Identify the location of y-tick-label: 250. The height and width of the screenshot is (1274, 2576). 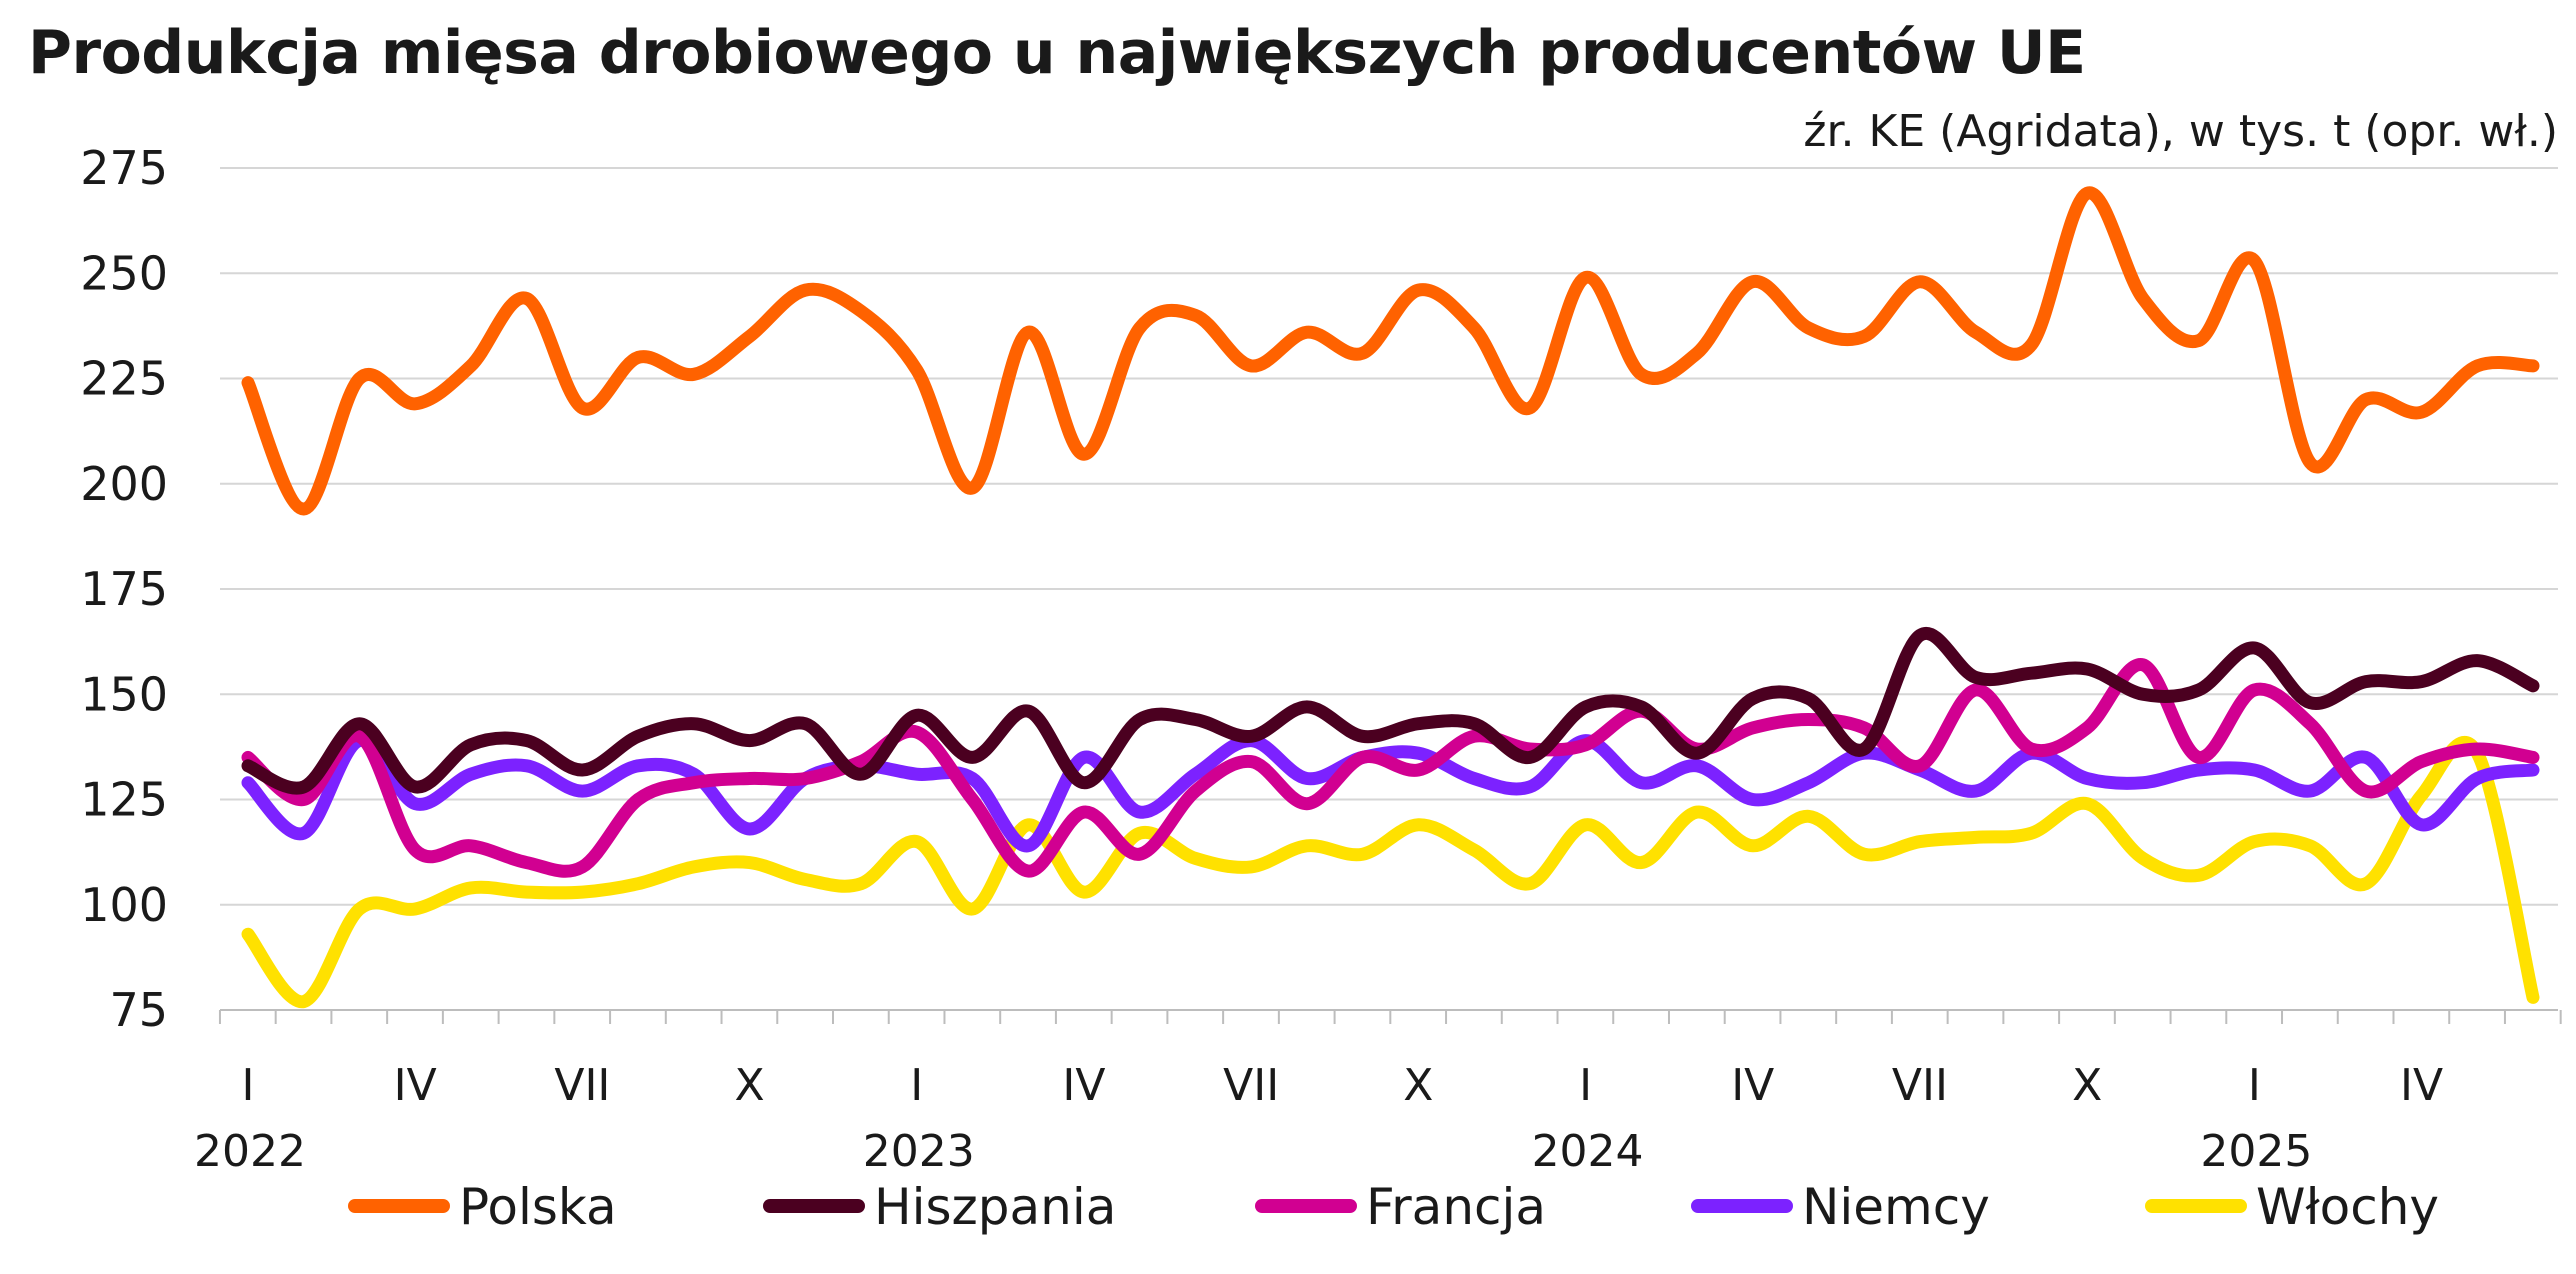
(124, 273).